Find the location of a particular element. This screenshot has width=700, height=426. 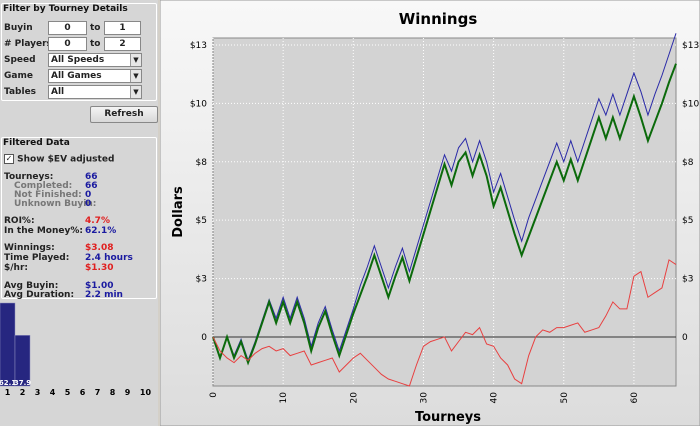

stat-value: $3.08 is located at coordinates (99, 248).